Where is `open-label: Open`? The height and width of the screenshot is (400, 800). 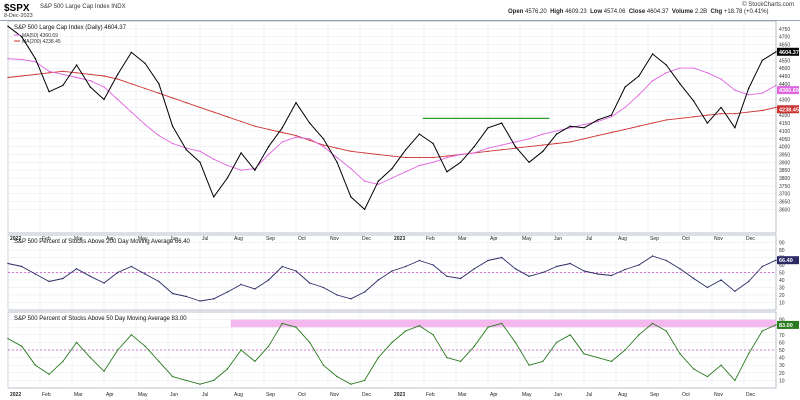
open-label: Open is located at coordinates (516, 12).